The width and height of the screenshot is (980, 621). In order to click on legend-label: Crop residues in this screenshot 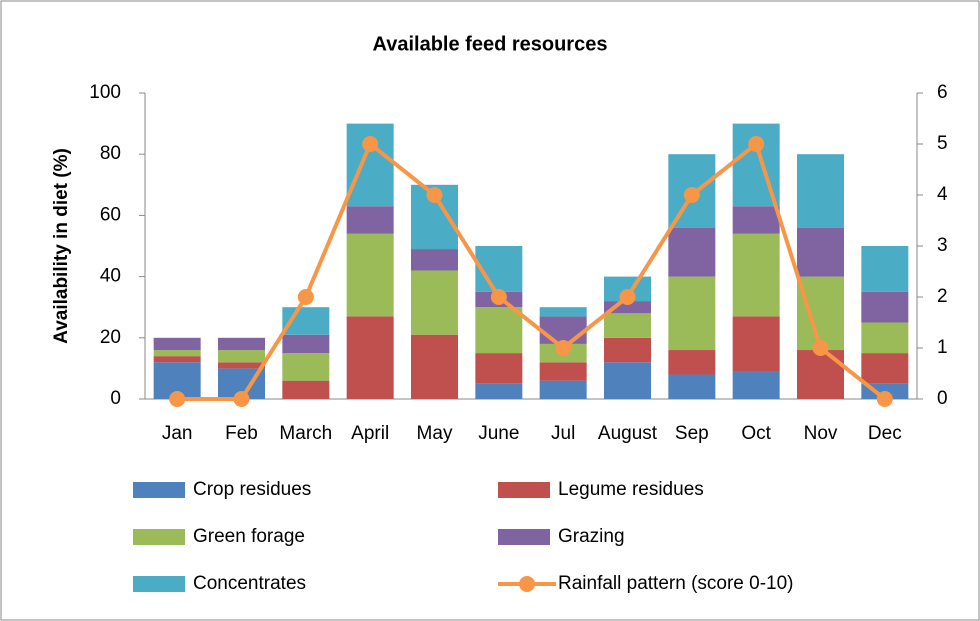, I will do `click(252, 489)`.